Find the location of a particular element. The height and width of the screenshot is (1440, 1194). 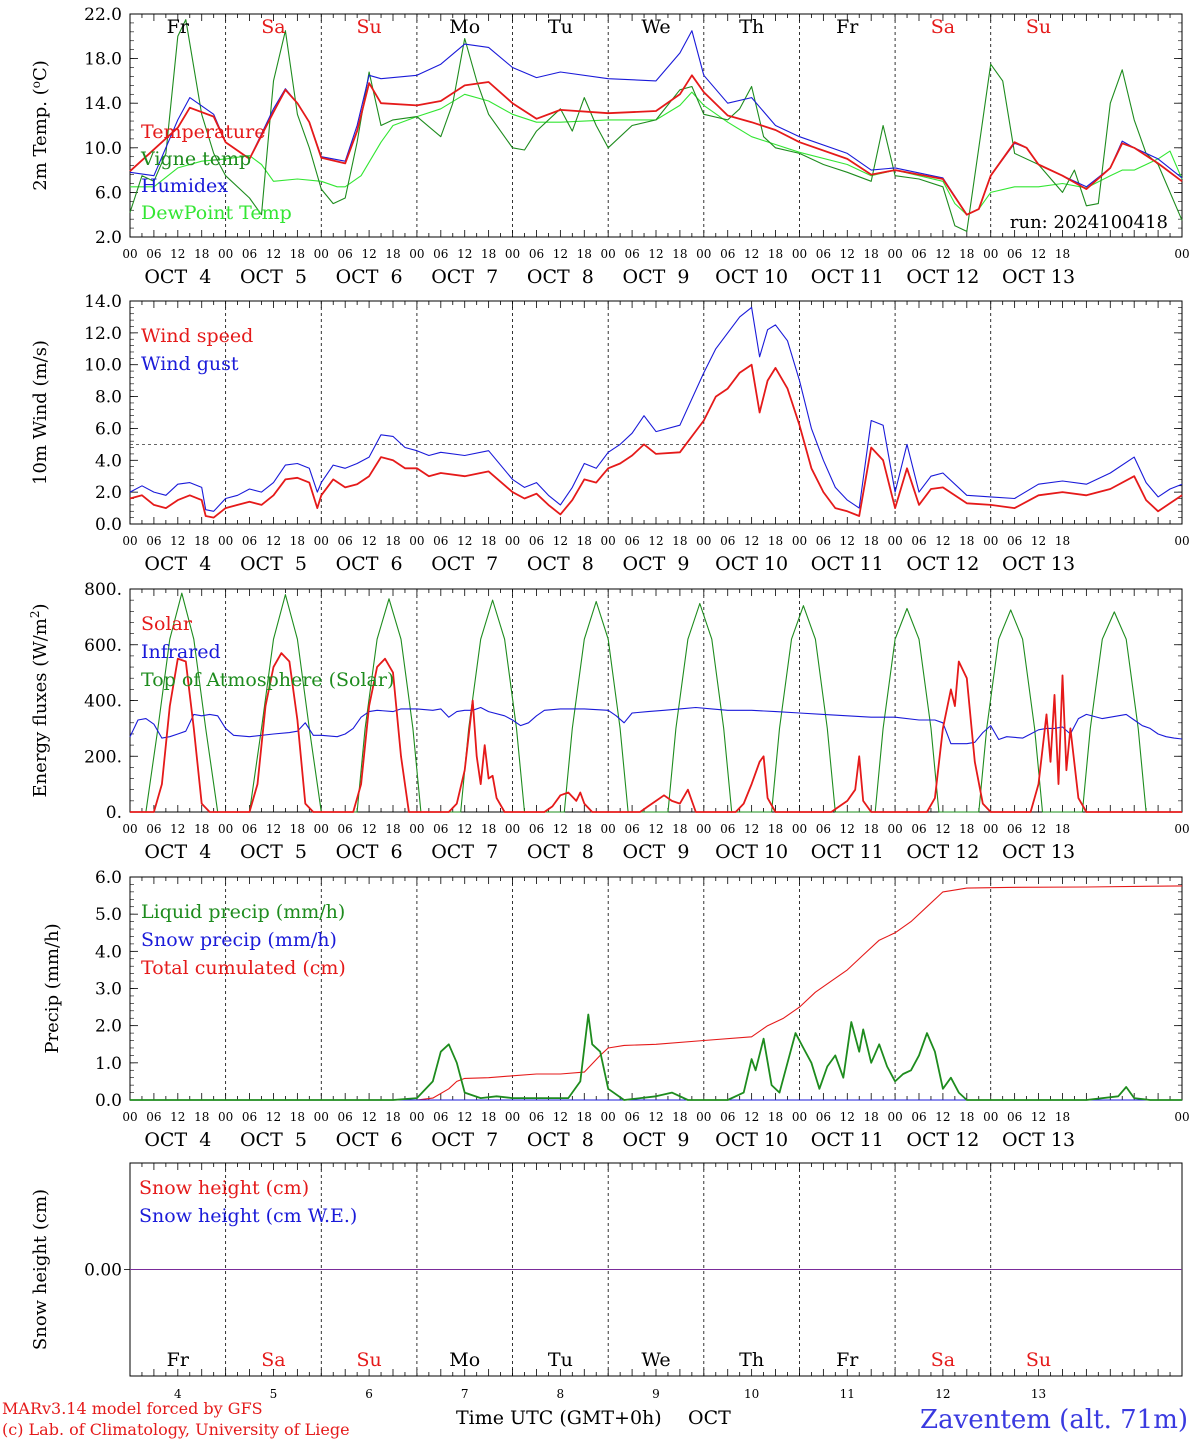

day-label: Fr is located at coordinates (847, 1360).